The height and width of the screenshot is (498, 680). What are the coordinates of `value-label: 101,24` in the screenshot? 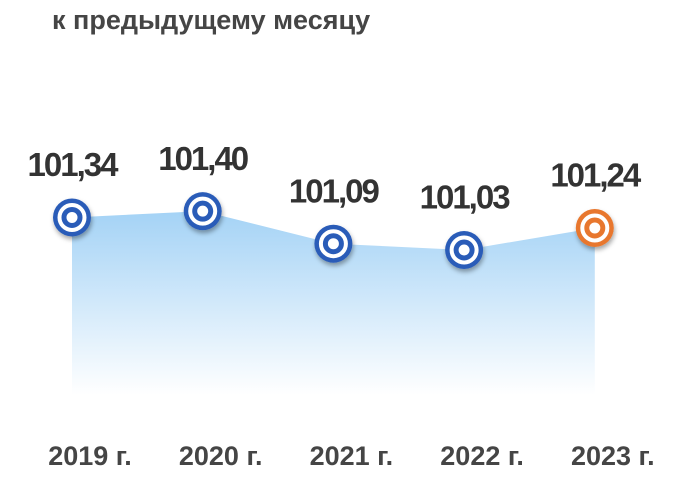 It's located at (596, 175).